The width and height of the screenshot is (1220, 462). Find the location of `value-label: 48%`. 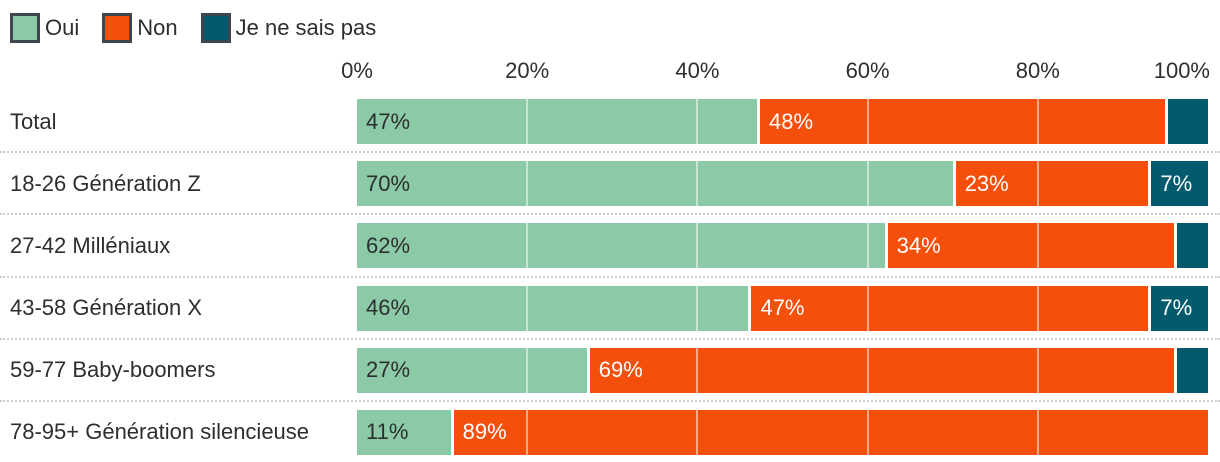

value-label: 48% is located at coordinates (791, 121).